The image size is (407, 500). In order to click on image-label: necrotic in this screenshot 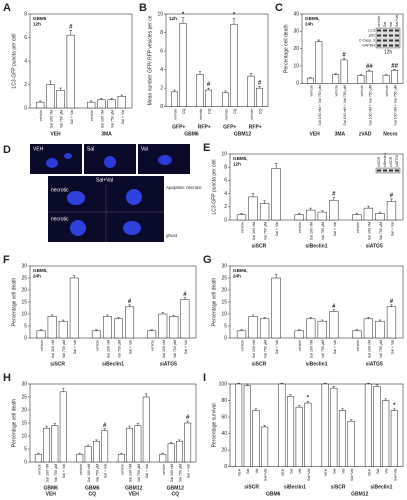, I will do `click(60, 190)`.